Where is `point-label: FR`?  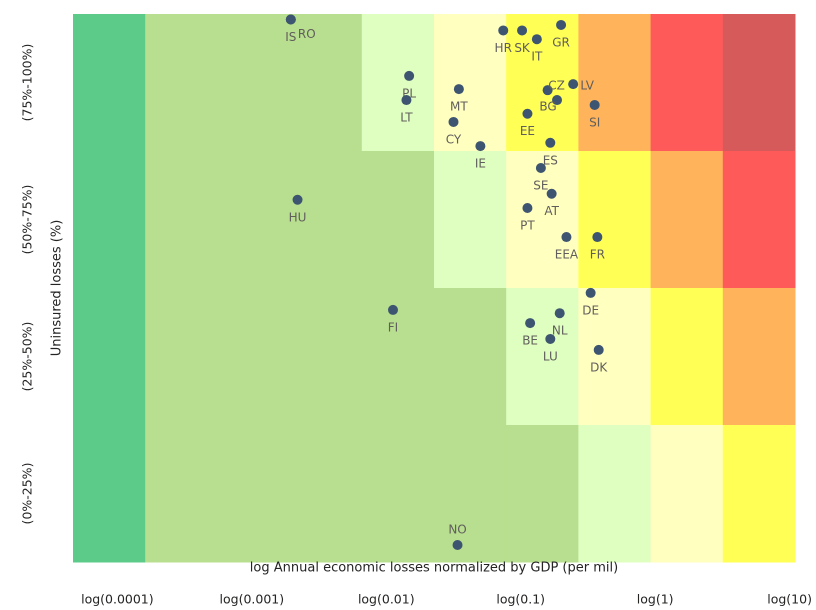 point-label: FR is located at coordinates (597, 255).